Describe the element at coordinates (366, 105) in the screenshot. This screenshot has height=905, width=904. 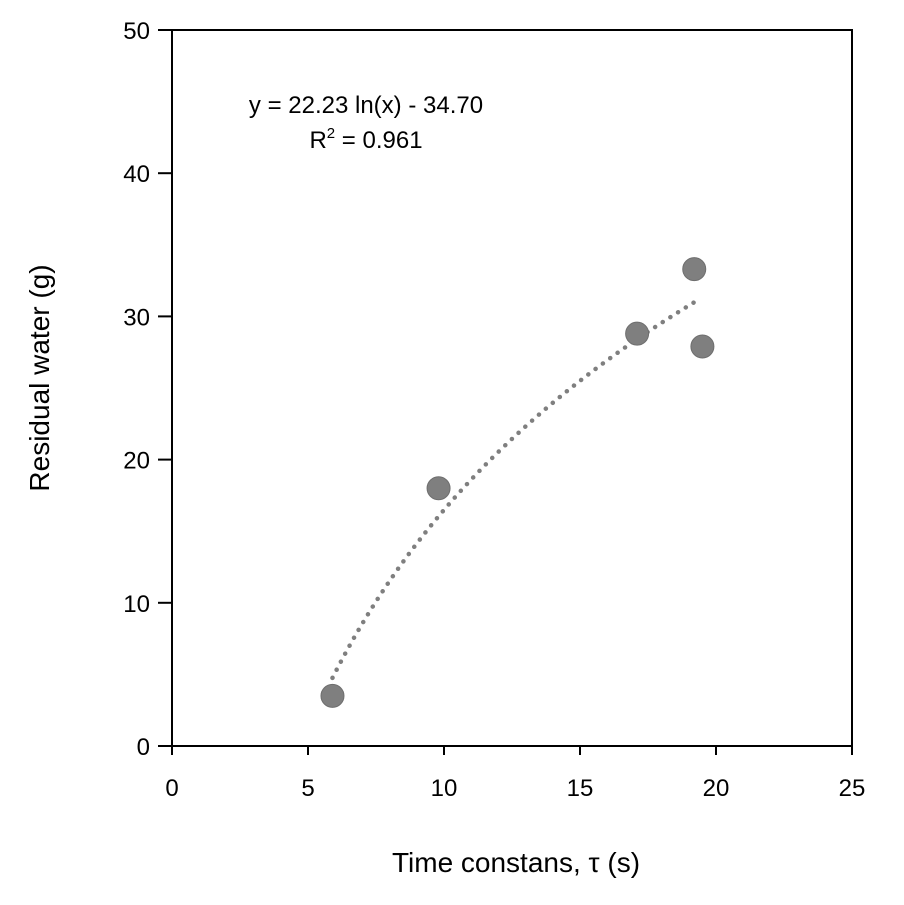
I see `trendline-equation: y = 22.23 ln(x) - 34.70` at that location.